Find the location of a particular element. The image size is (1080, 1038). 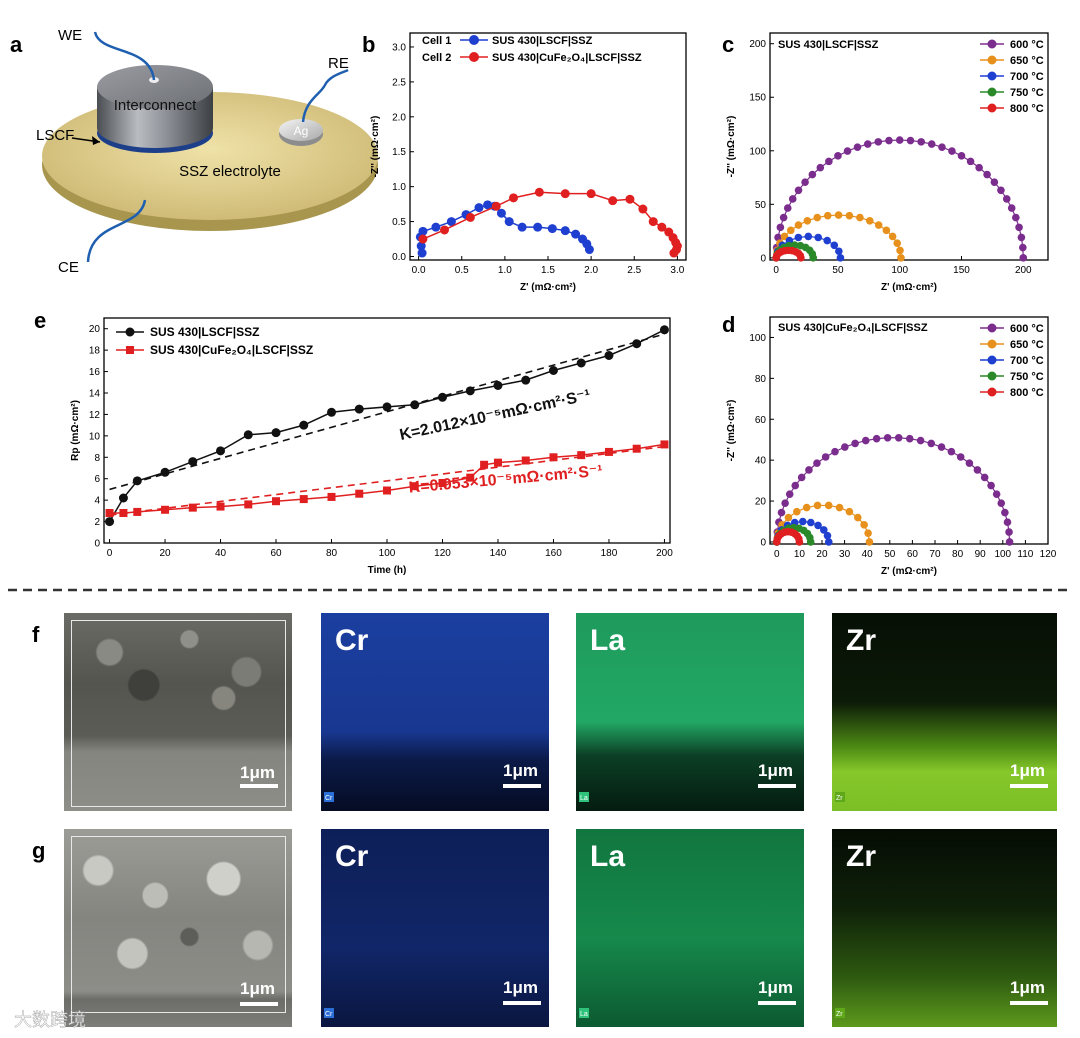

y-tick-label: 8 is located at coordinates (97, 458).